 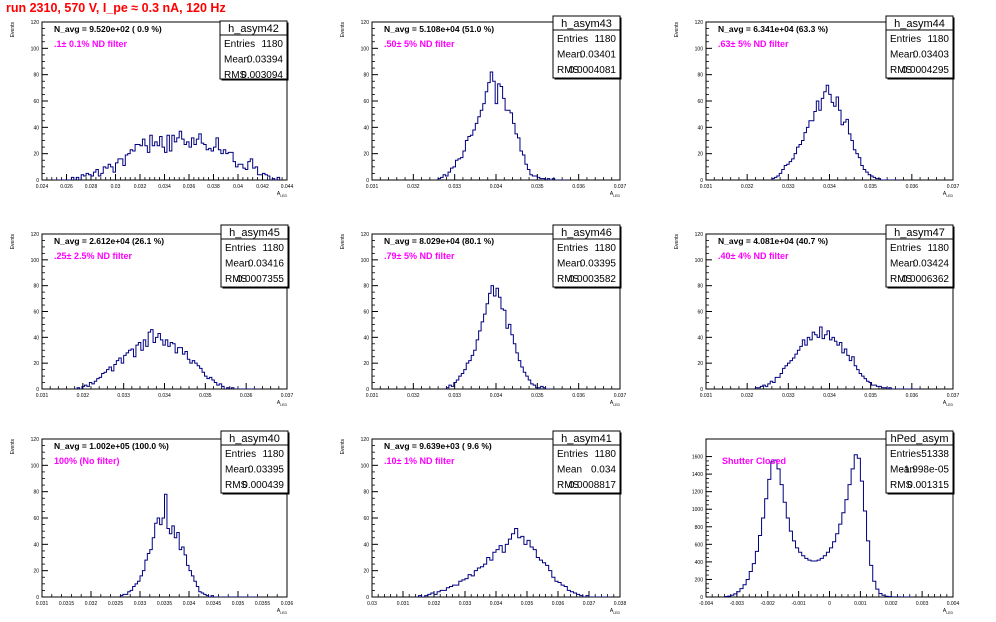 What do you see at coordinates (36, 519) in the screenshot?
I see `y-tick-label: 60` at bounding box center [36, 519].